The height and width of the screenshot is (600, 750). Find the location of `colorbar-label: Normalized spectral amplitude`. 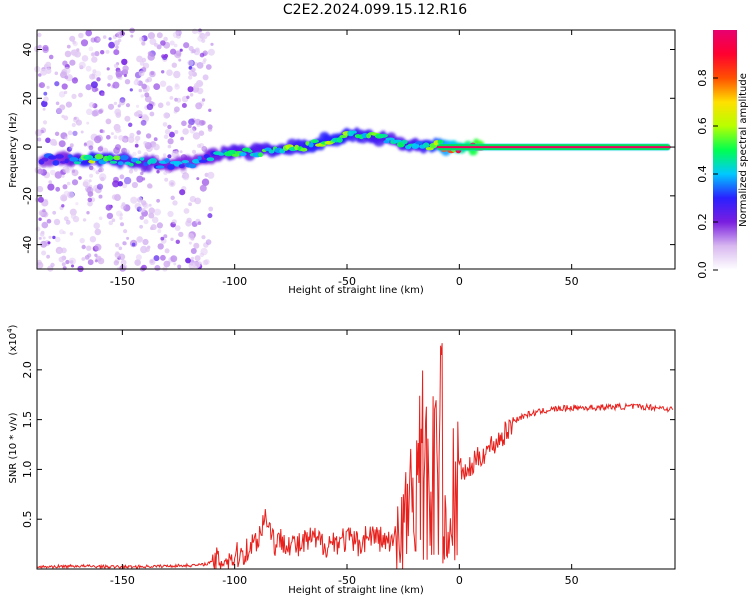

colorbar-label: Normalized spectral amplitude is located at coordinates (743, 150).